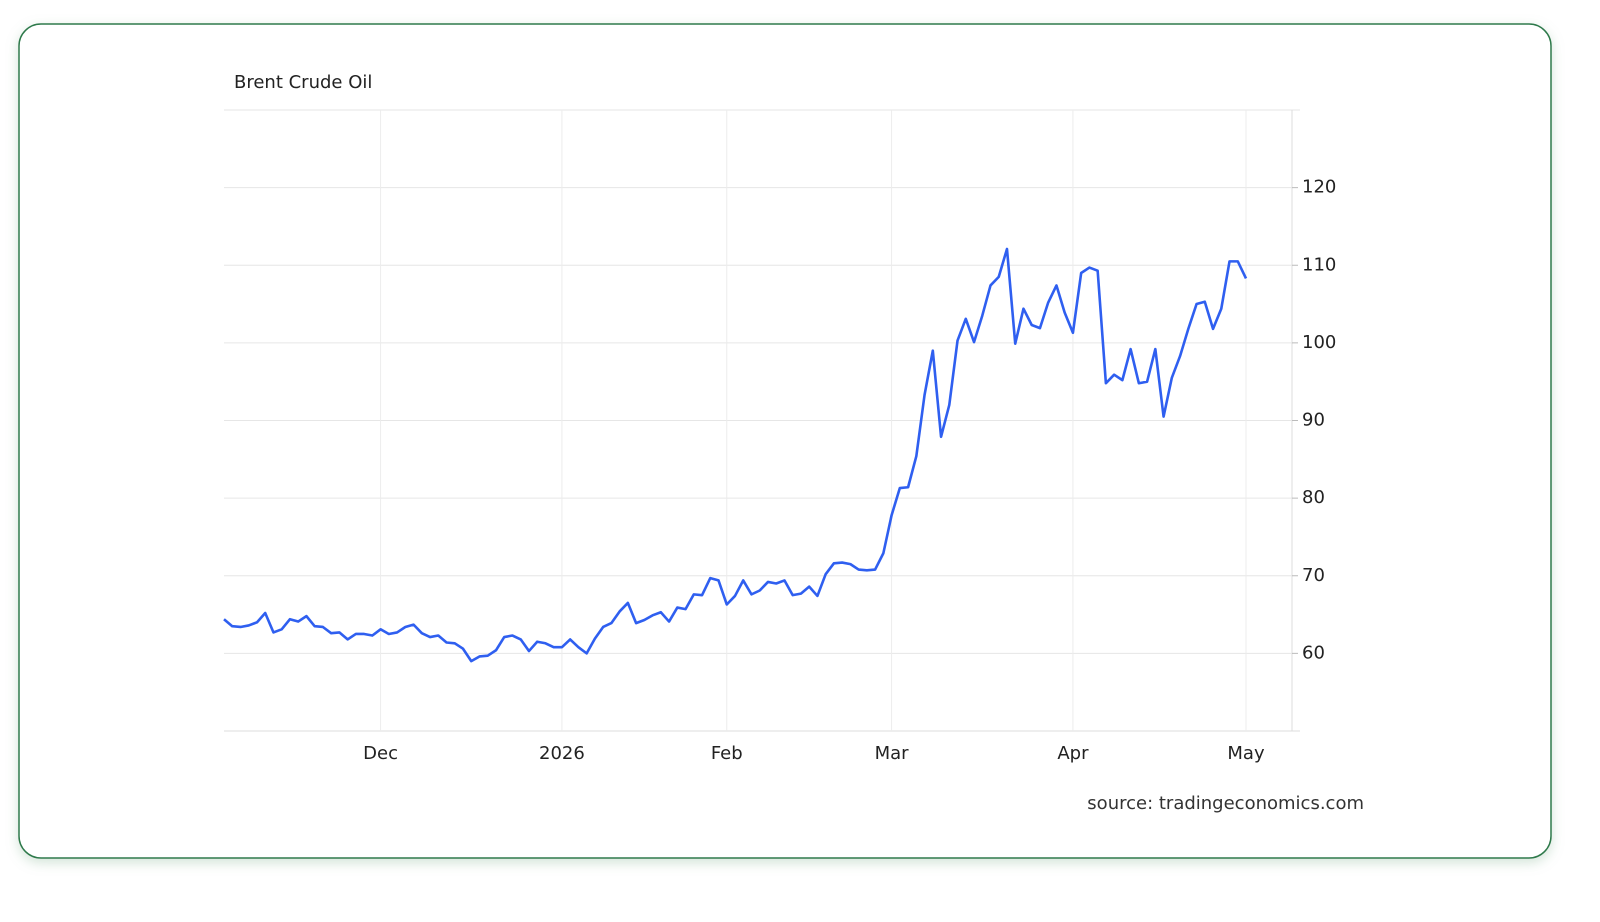 Image resolution: width=1600 pixels, height=922 pixels. Describe the element at coordinates (1319, 342) in the screenshot. I see `y-tick-label: 100` at that location.